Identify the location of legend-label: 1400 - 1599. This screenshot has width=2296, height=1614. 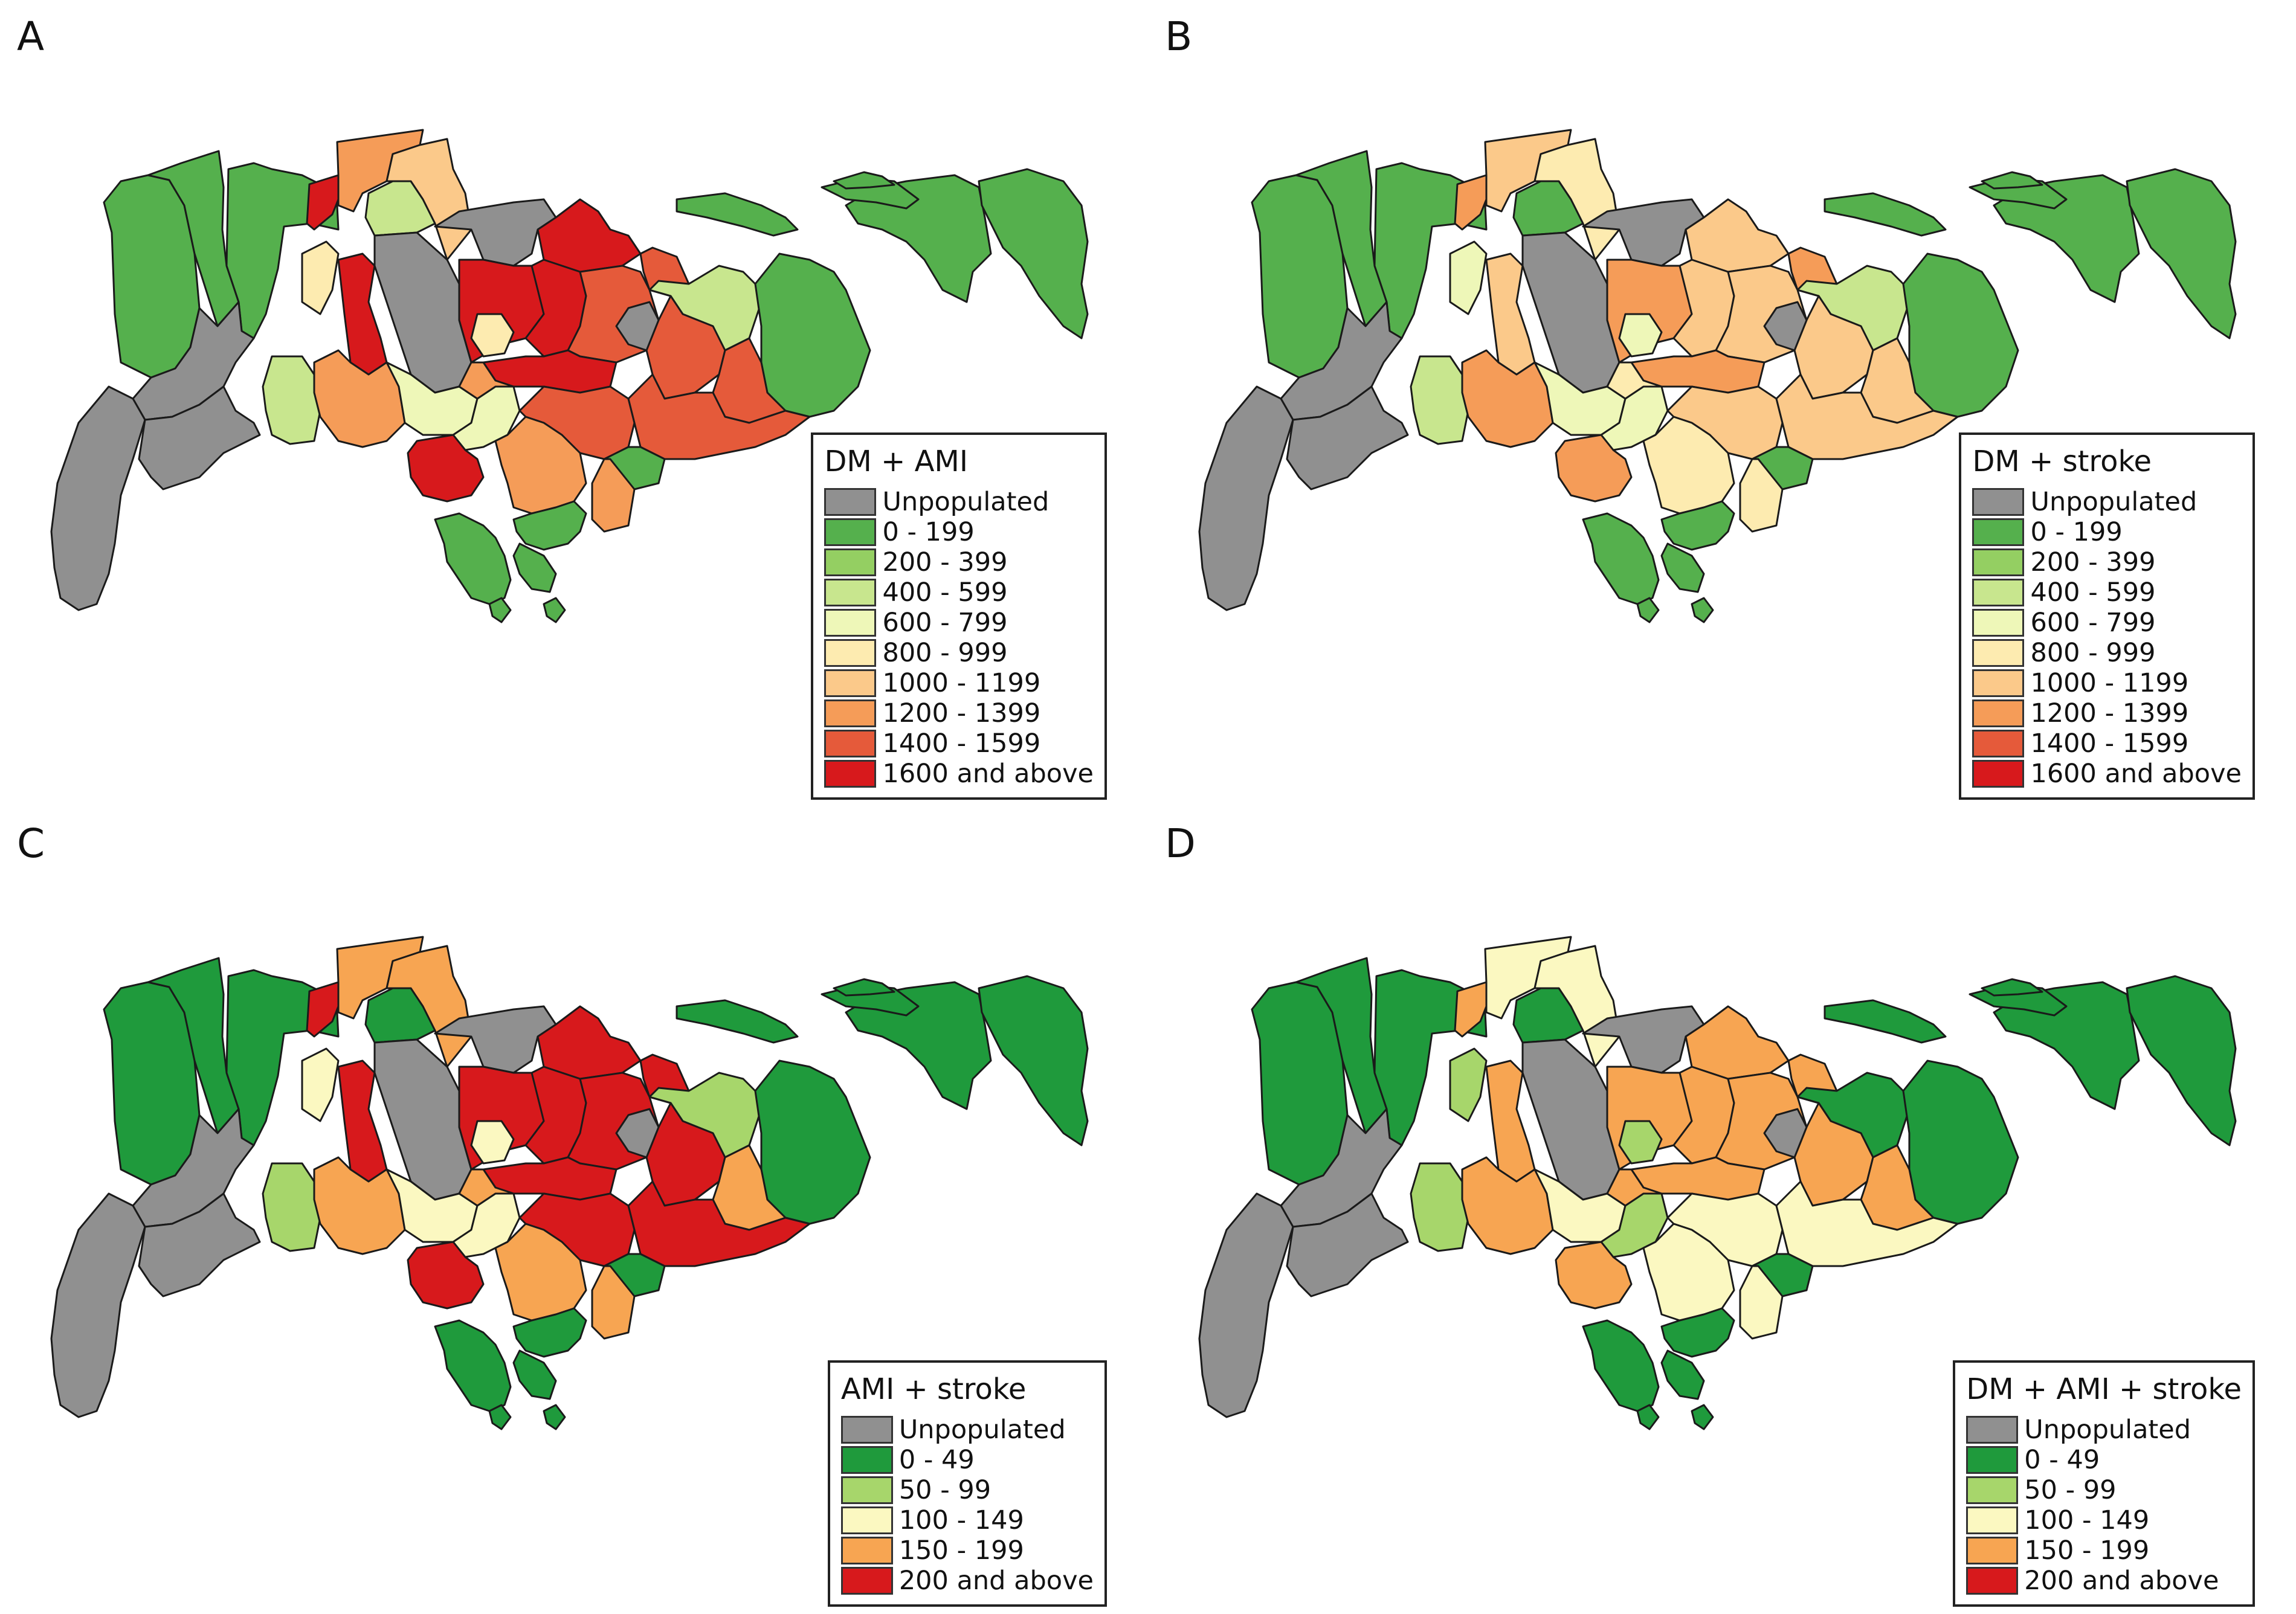
(961, 743).